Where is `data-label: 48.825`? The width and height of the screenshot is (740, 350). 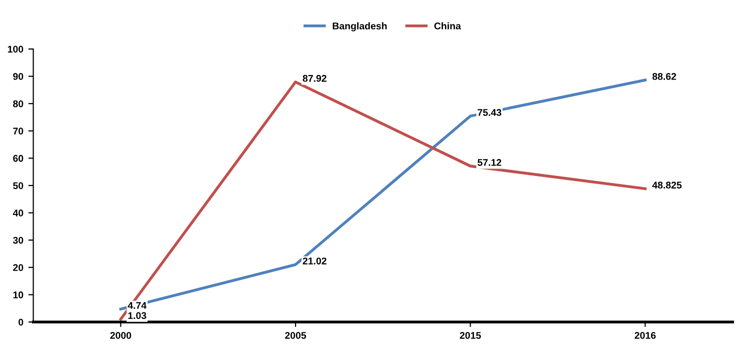
data-label: 48.825 is located at coordinates (667, 185).